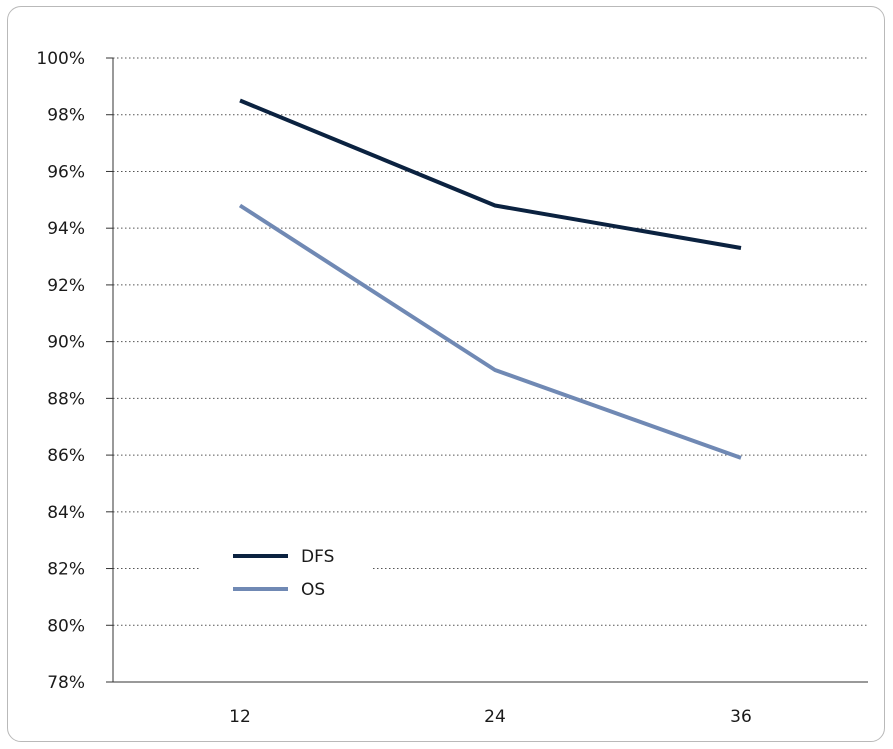  What do you see at coordinates (66, 399) in the screenshot?
I see `y-tick-label: 88%` at bounding box center [66, 399].